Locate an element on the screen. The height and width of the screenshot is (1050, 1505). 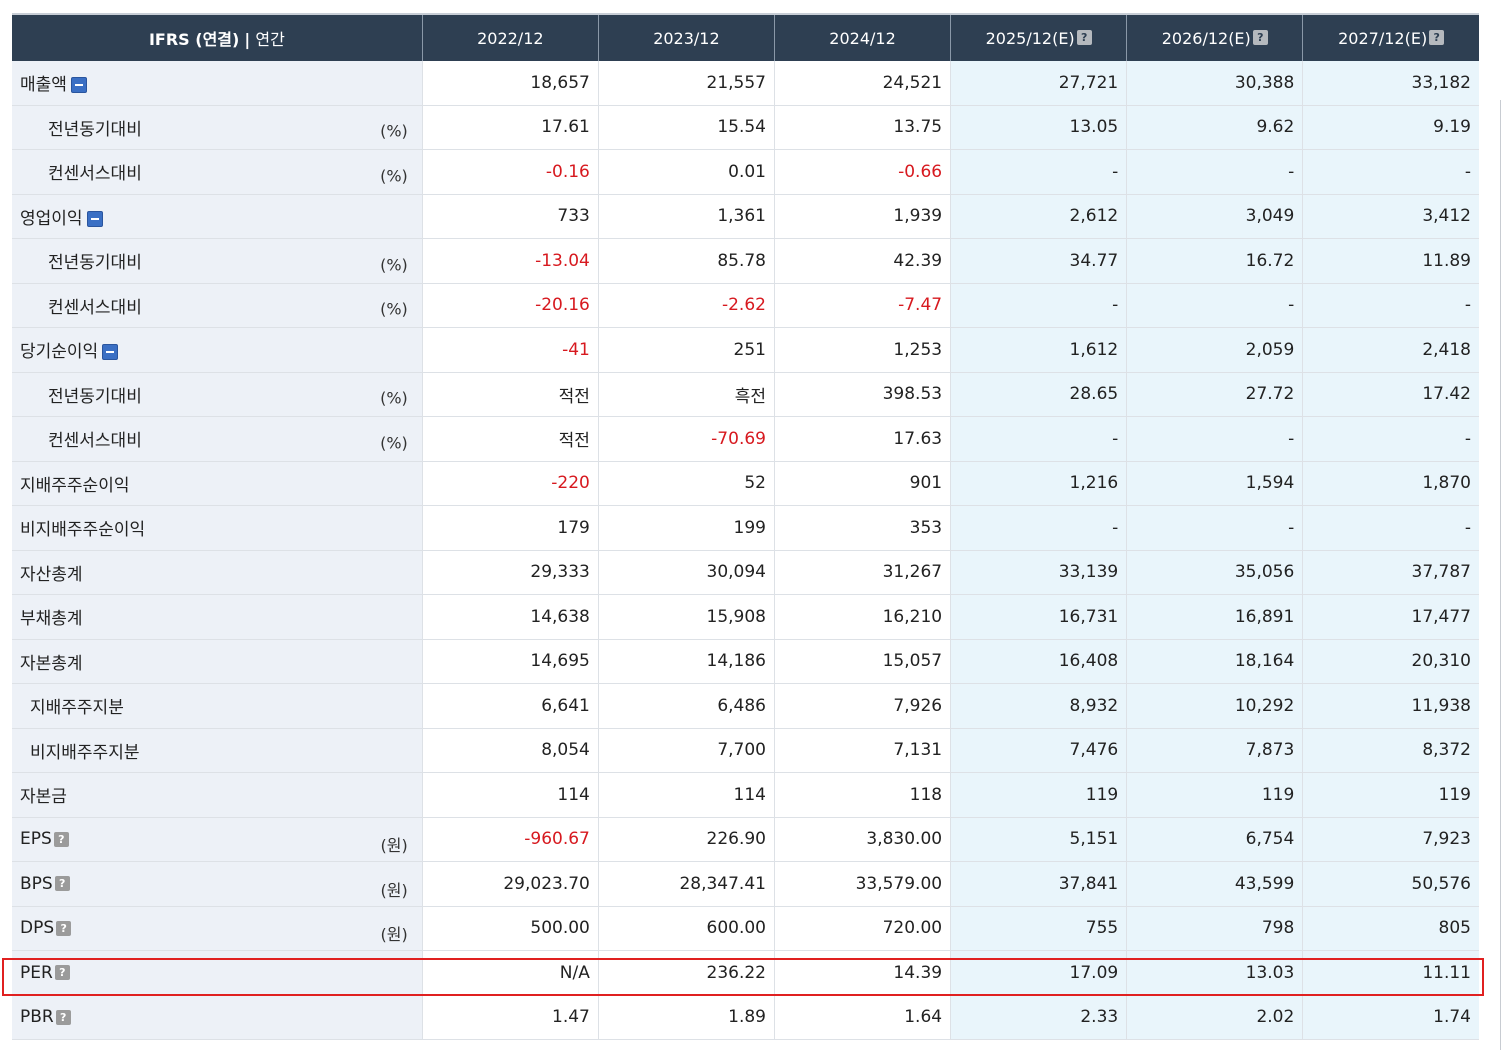
value-cell: 37,787 is located at coordinates (1390, 572).